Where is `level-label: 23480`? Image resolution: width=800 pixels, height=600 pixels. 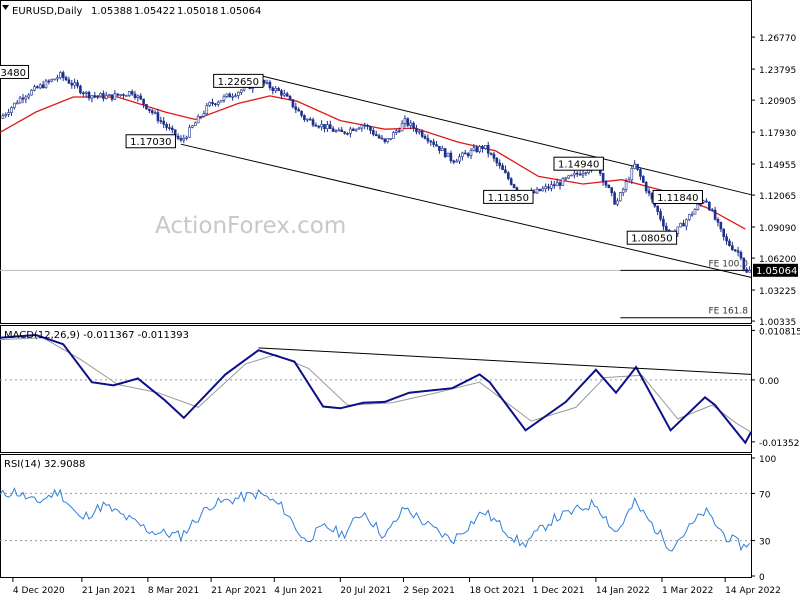 level-label: 23480 is located at coordinates (13, 73).